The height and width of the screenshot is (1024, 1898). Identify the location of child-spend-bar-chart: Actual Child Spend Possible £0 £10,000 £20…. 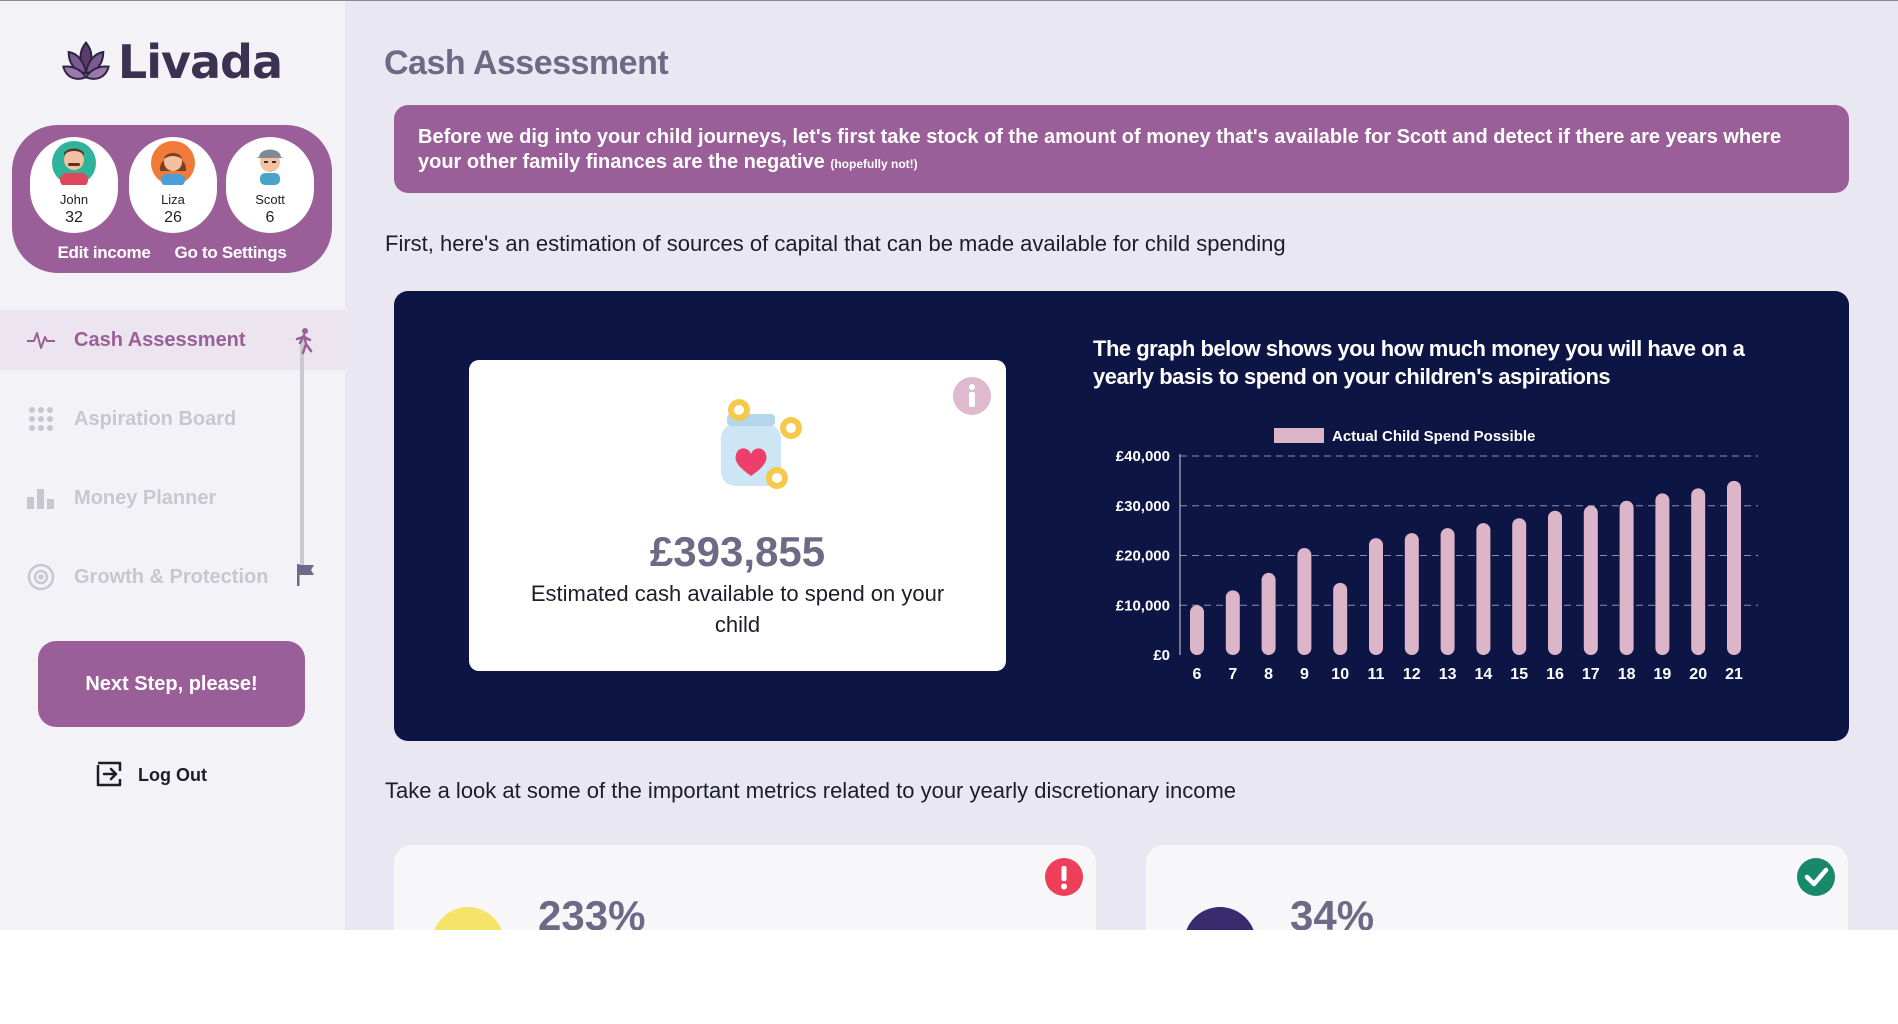
(1437, 555).